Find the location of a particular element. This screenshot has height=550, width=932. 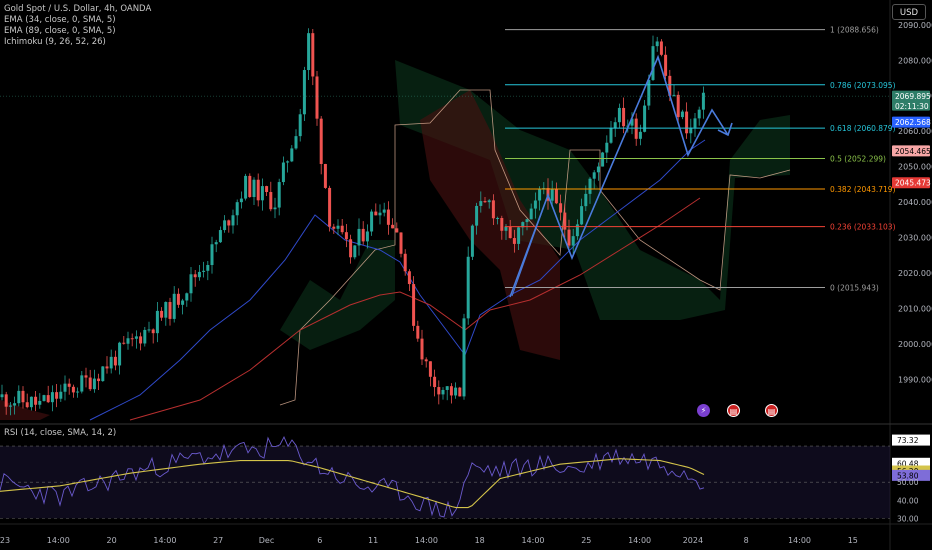

ema34-legend: EMA (34, close, 0, SMA, 5) is located at coordinates (60, 20).